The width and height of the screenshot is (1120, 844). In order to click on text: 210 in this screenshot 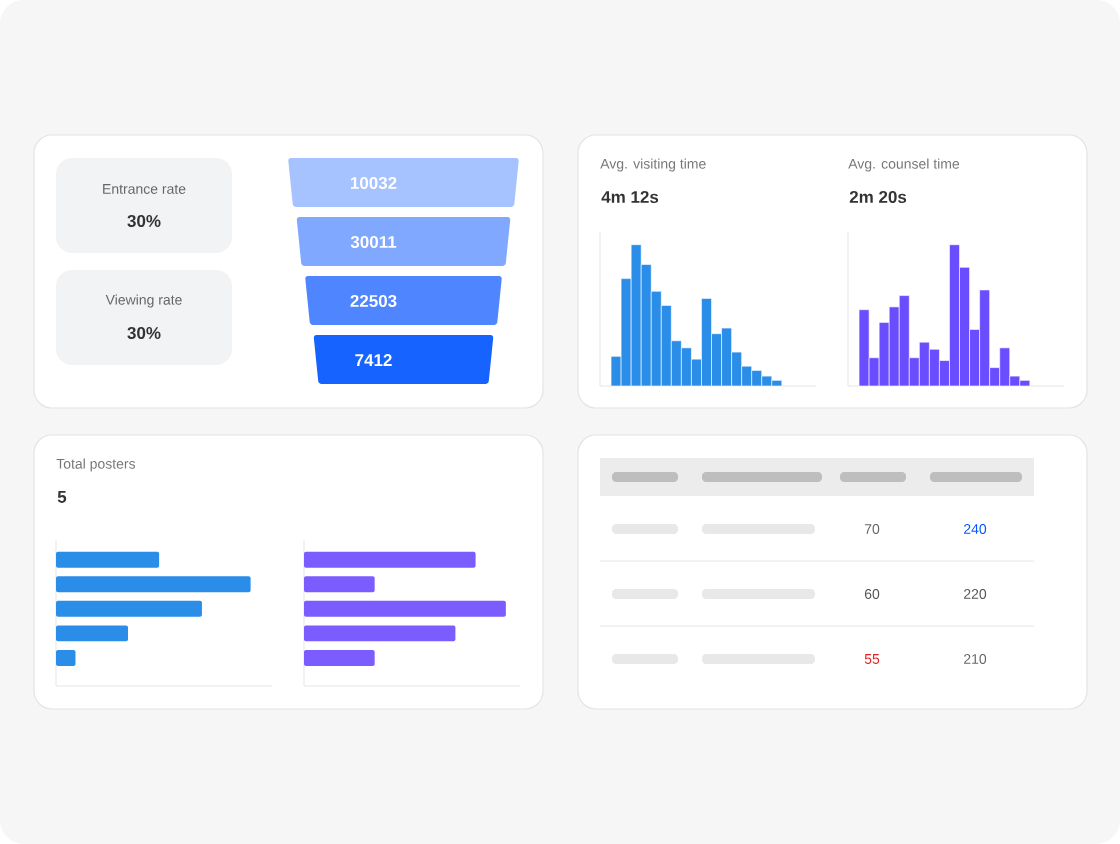, I will do `click(975, 659)`.